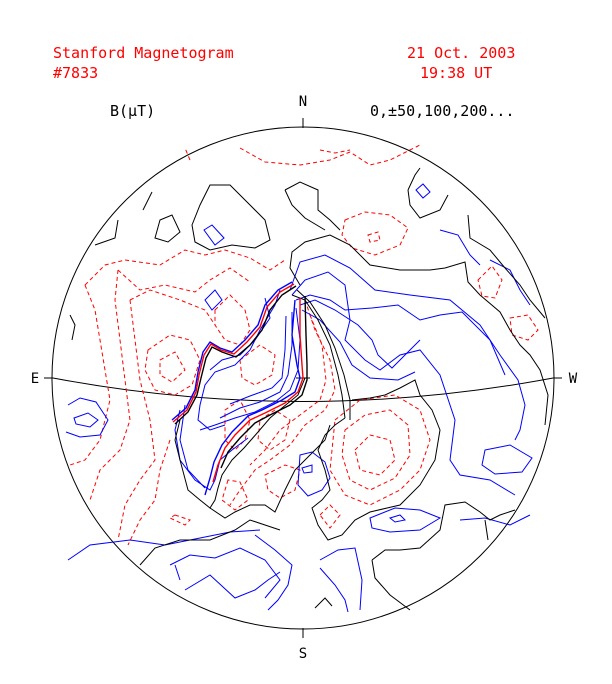 This screenshot has height=684, width=612. I want to click on compass-north-label: N, so click(303, 102).